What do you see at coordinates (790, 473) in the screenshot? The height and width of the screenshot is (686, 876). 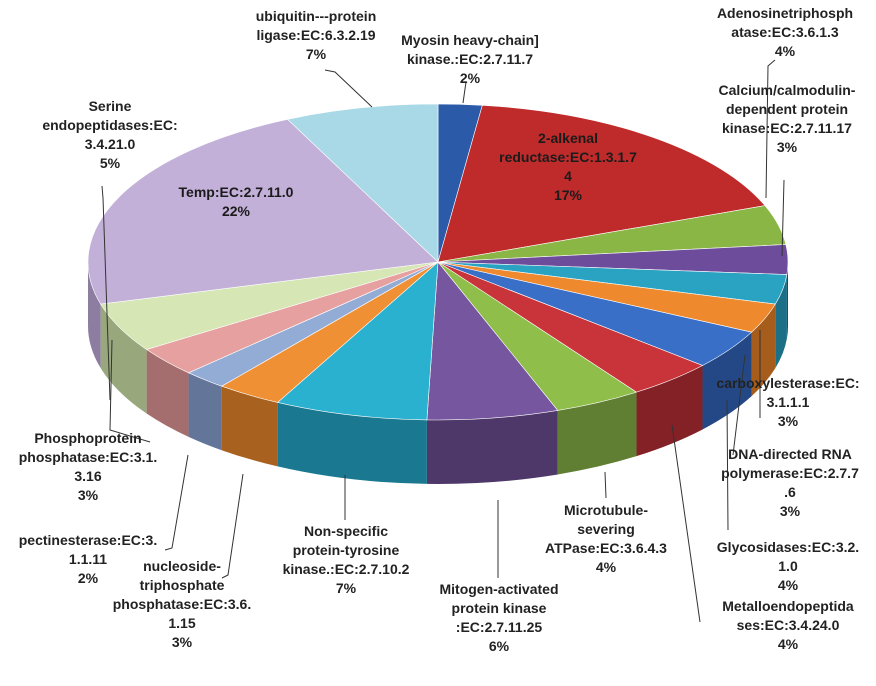 I see `slice-label-line: polymerase:EC:2.7.7` at bounding box center [790, 473].